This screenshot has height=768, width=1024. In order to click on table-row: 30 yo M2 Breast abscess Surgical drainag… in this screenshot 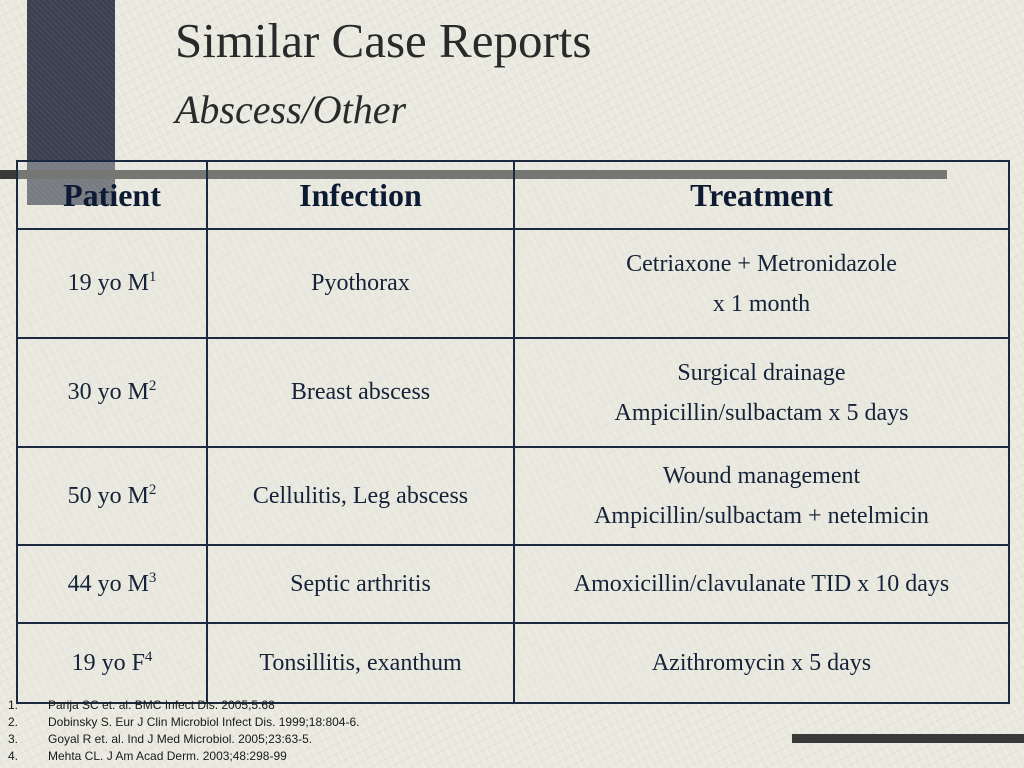, I will do `click(513, 392)`.